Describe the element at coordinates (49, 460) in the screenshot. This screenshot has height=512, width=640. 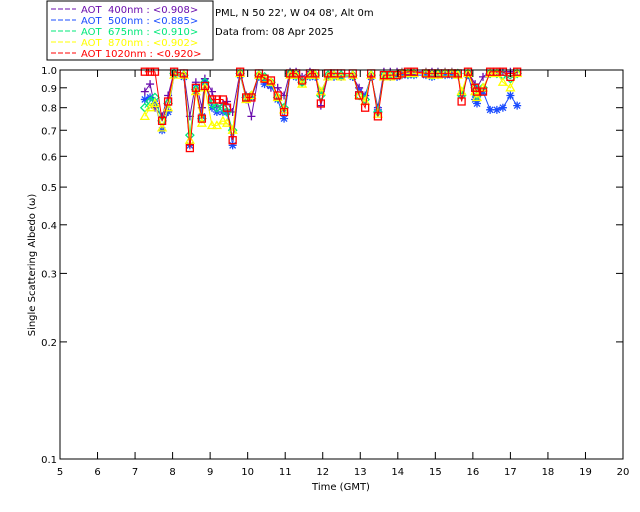
I see `y-tick-label: 0.1` at that location.